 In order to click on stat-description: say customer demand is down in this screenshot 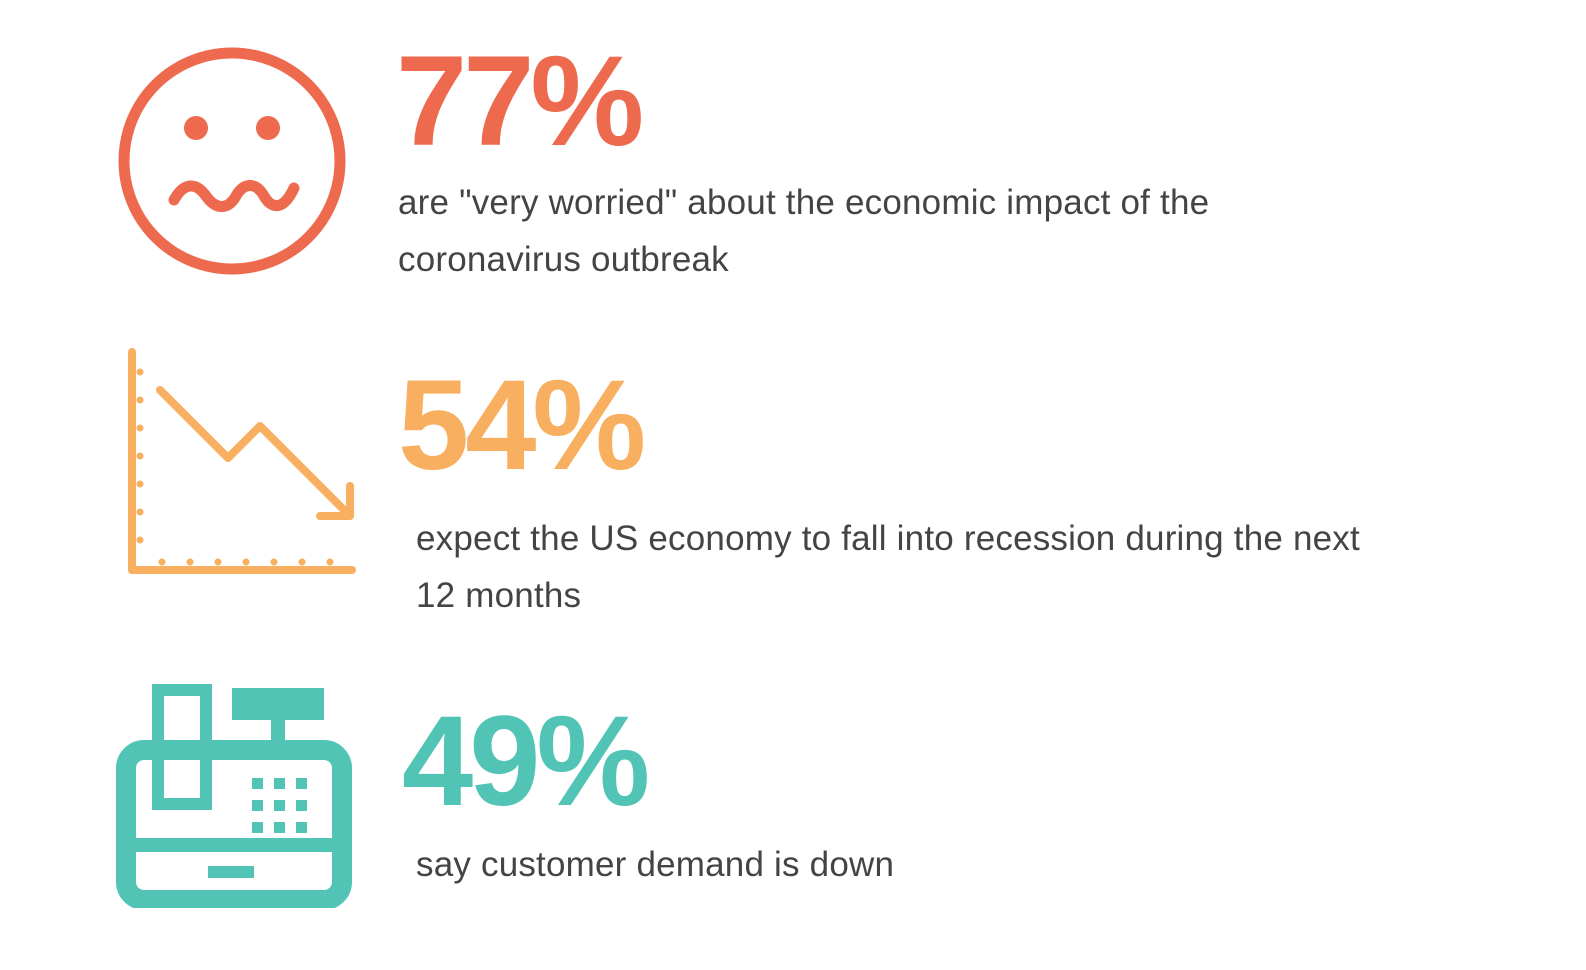, I will do `click(655, 864)`.